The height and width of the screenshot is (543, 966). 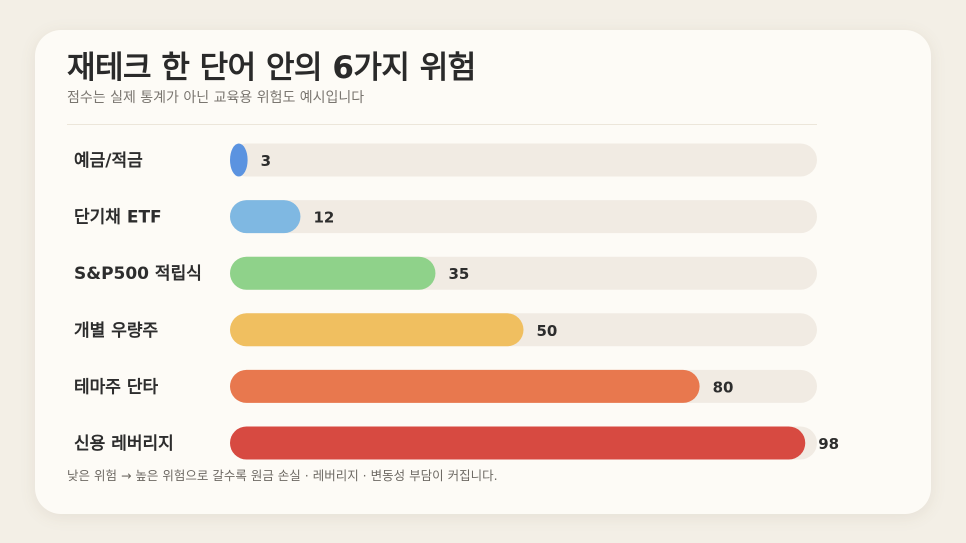 What do you see at coordinates (828, 444) in the screenshot?
I see `value-label: 98` at bounding box center [828, 444].